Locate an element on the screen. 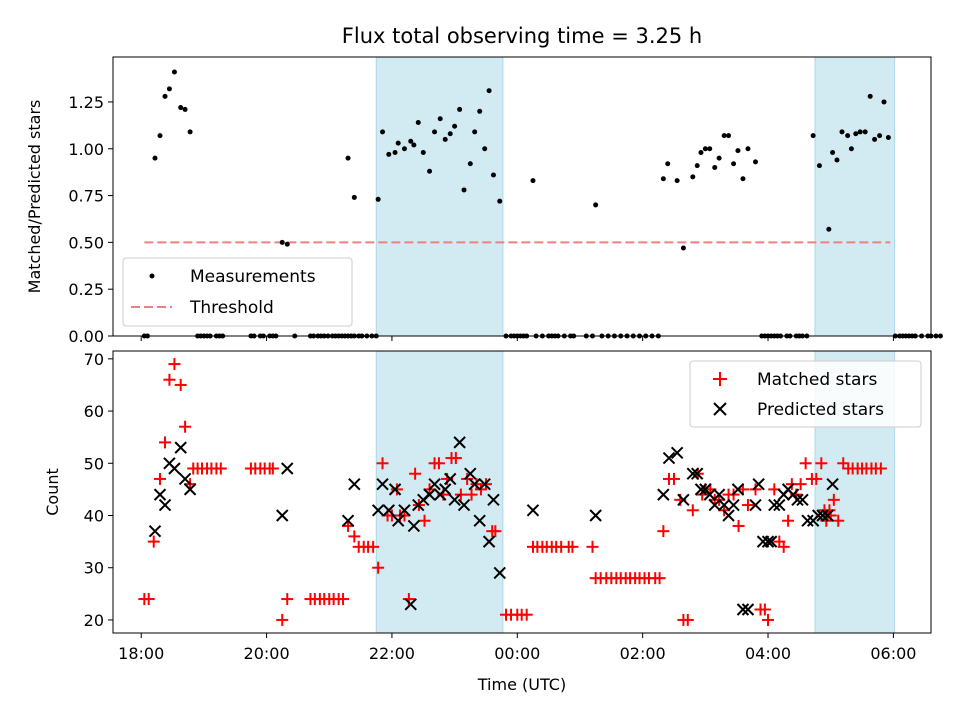 Image resolution: width=960 pixels, height=720 pixels. top-ytick-label: 1.00 is located at coordinates (86, 149).